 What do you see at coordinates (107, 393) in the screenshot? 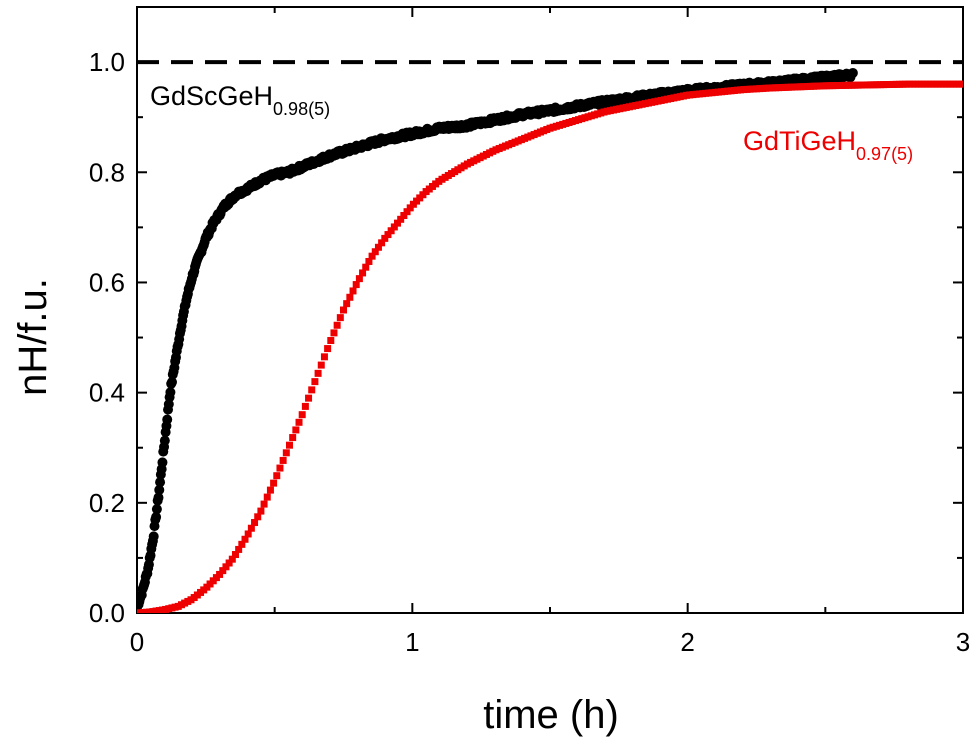
I see `y-tick-label: 0.4` at bounding box center [107, 393].